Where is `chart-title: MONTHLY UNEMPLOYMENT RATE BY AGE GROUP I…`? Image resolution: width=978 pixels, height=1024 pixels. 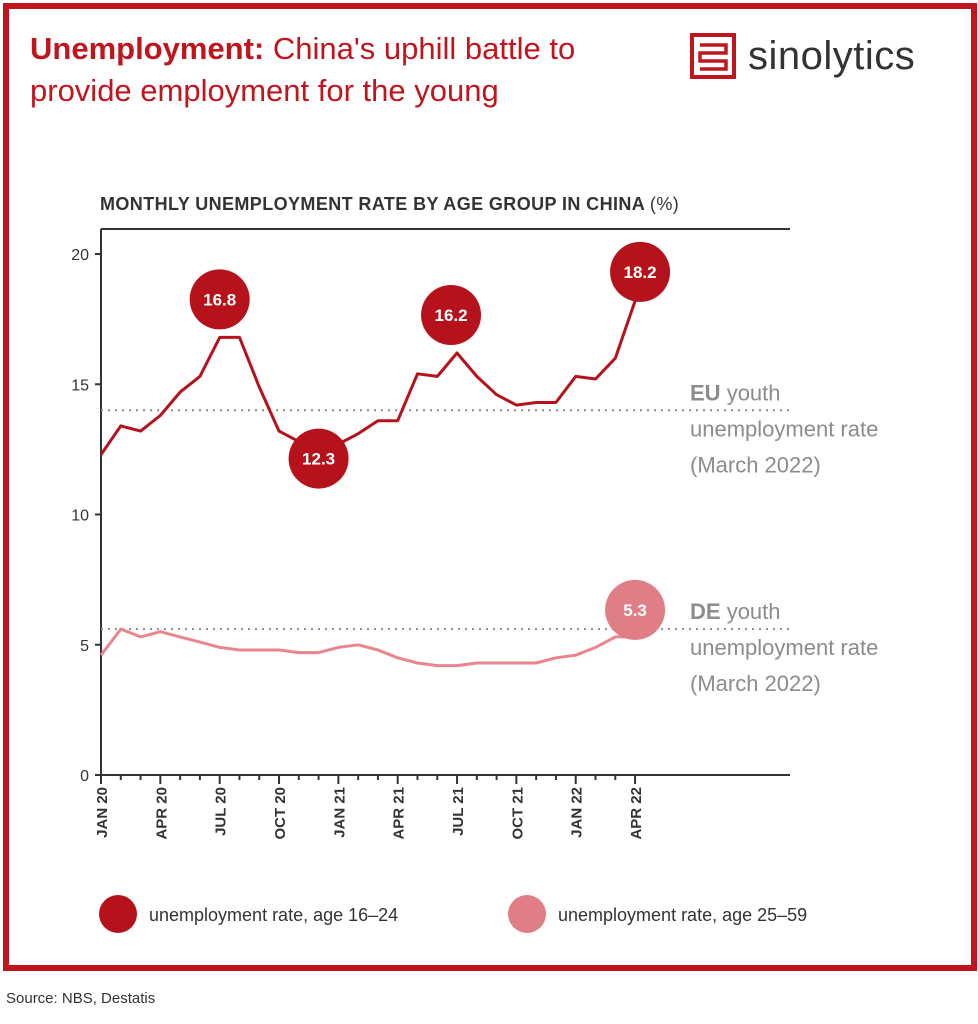 chart-title: MONTHLY UNEMPLOYMENT RATE BY AGE GROUP I… is located at coordinates (389, 204).